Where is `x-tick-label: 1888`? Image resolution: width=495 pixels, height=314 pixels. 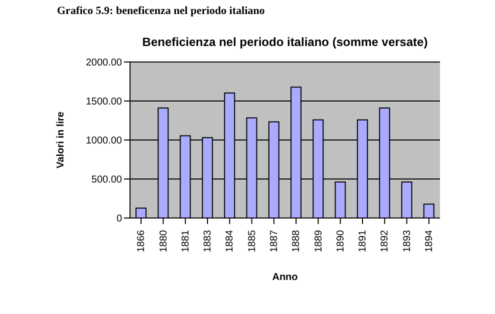 x-tick-label: 1888 is located at coordinates (296, 241).